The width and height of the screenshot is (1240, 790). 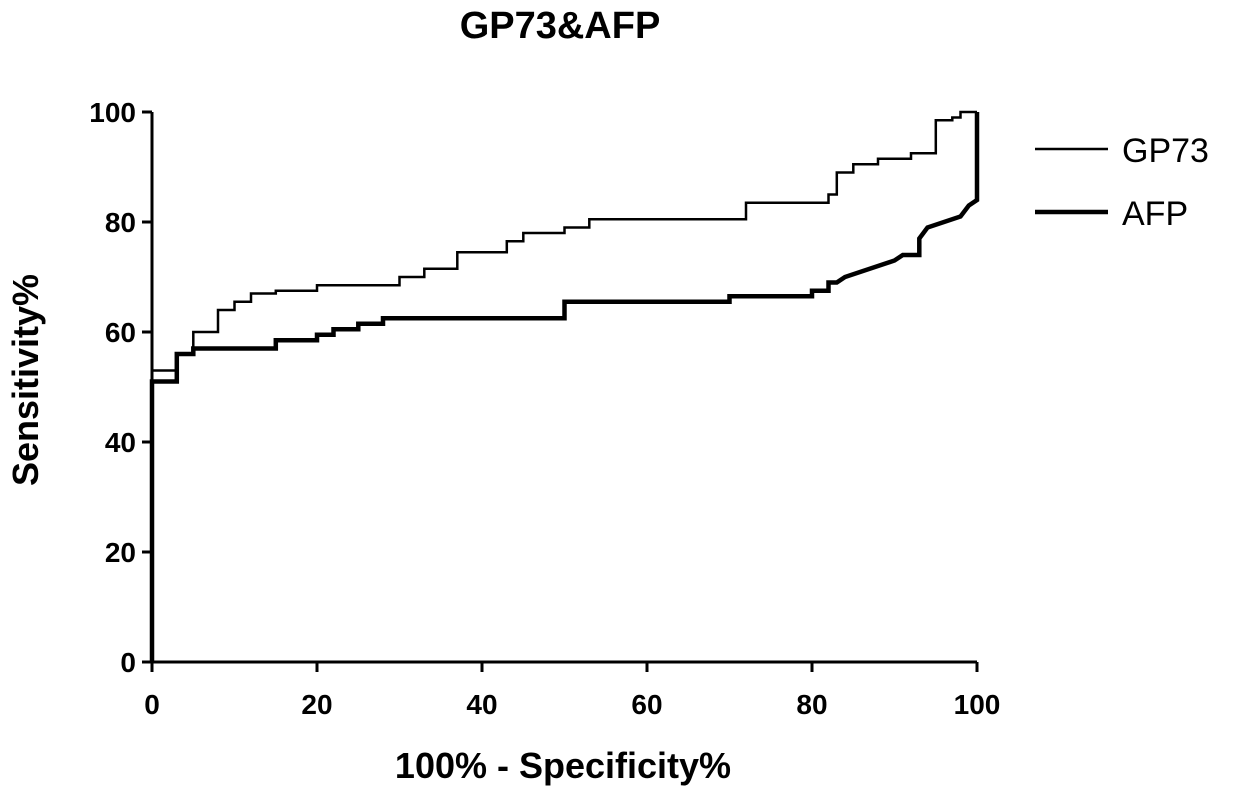 What do you see at coordinates (120, 387) in the screenshot?
I see `y-ticks: 0 20 40 60 80 100` at bounding box center [120, 387].